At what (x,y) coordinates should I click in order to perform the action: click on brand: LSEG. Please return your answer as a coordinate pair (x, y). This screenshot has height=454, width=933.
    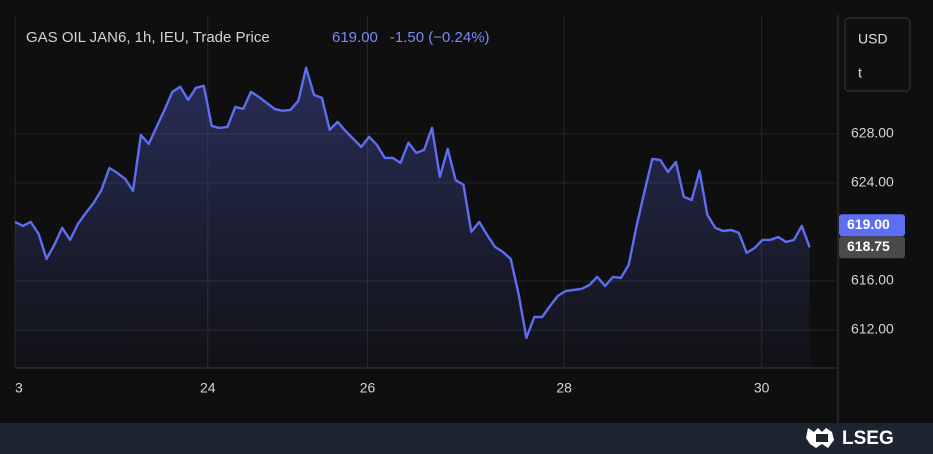
    Looking at the image, I should click on (868, 438).